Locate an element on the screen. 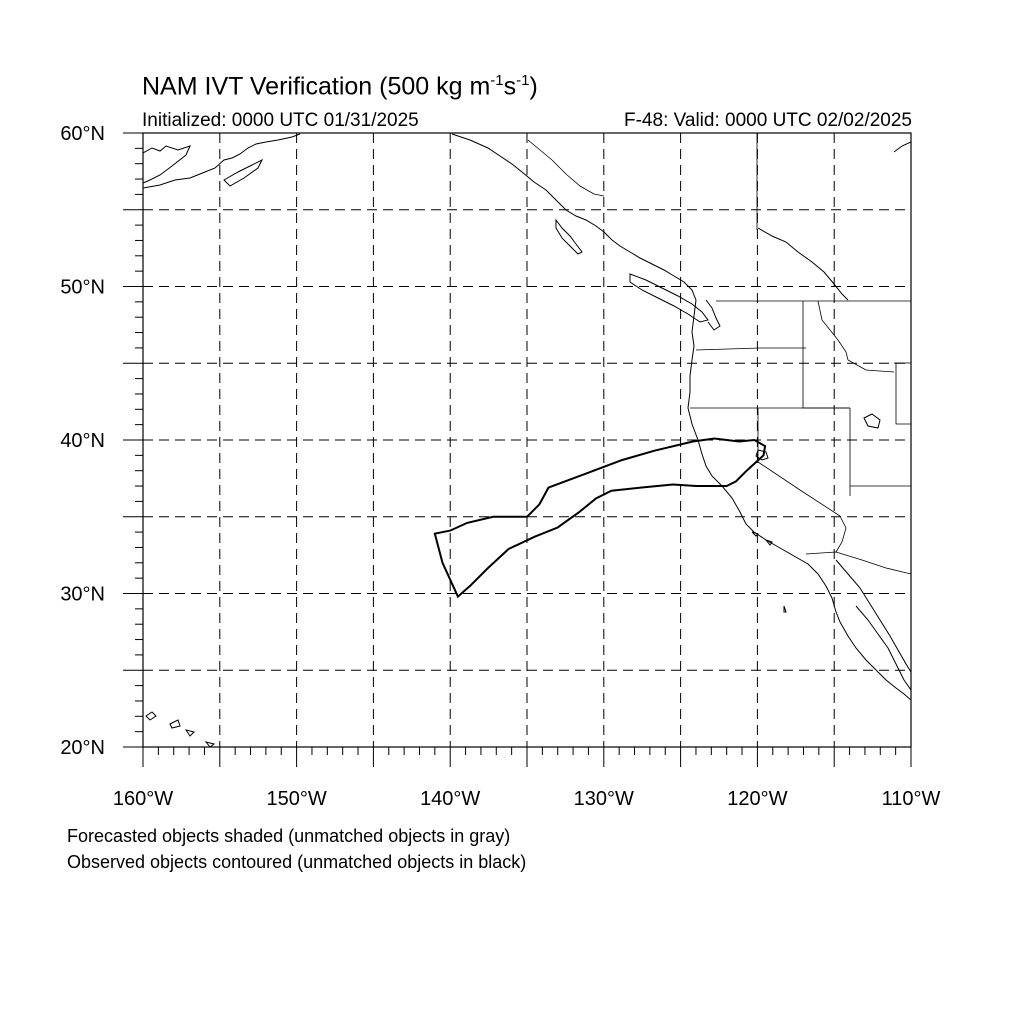  lat-label: 30°N is located at coordinates (82, 595).